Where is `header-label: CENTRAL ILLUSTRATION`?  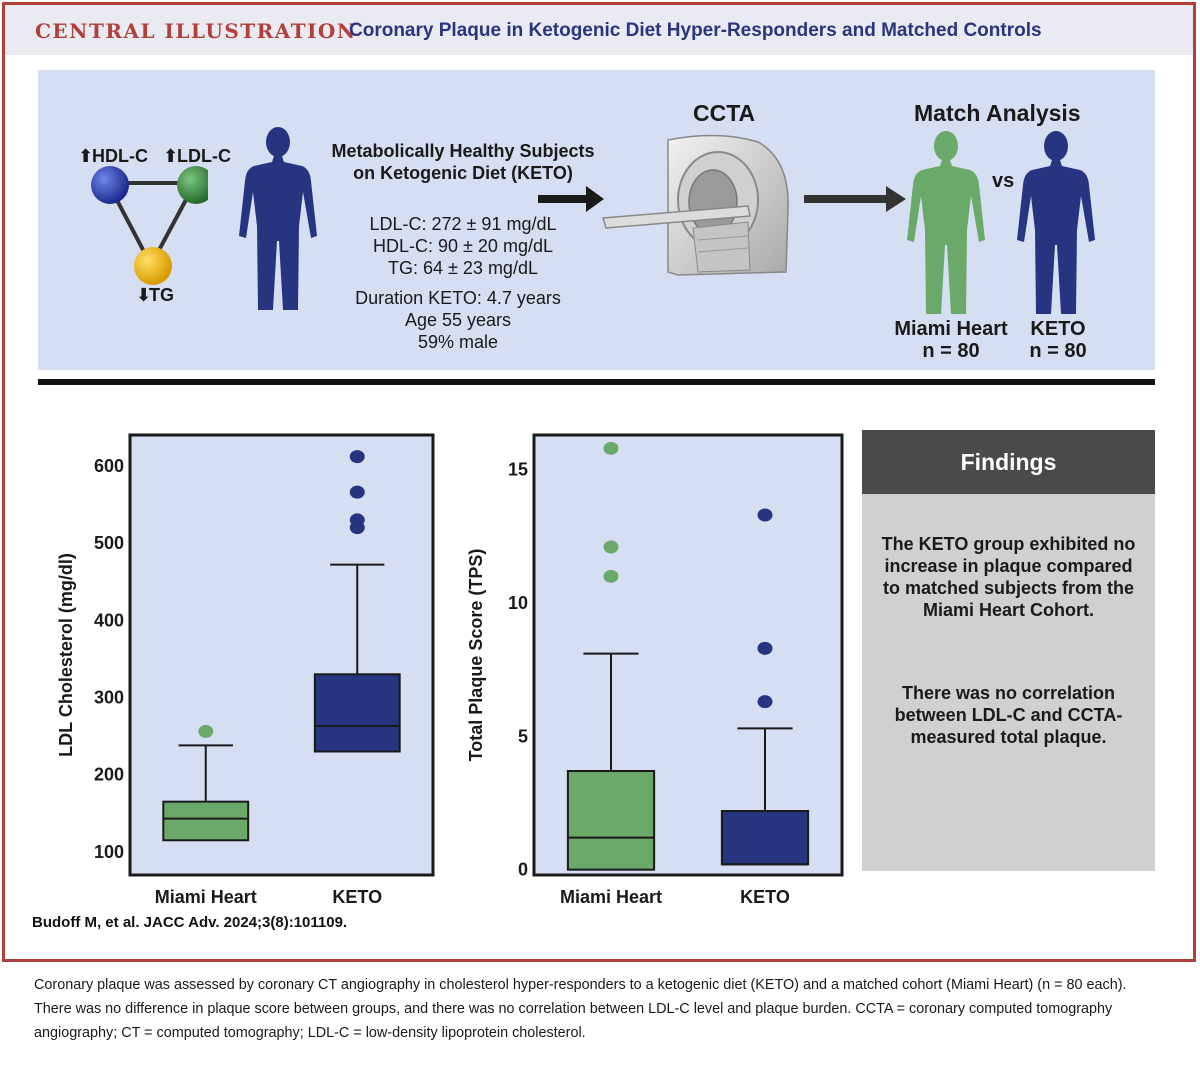 header-label: CENTRAL ILLUSTRATION is located at coordinates (196, 31).